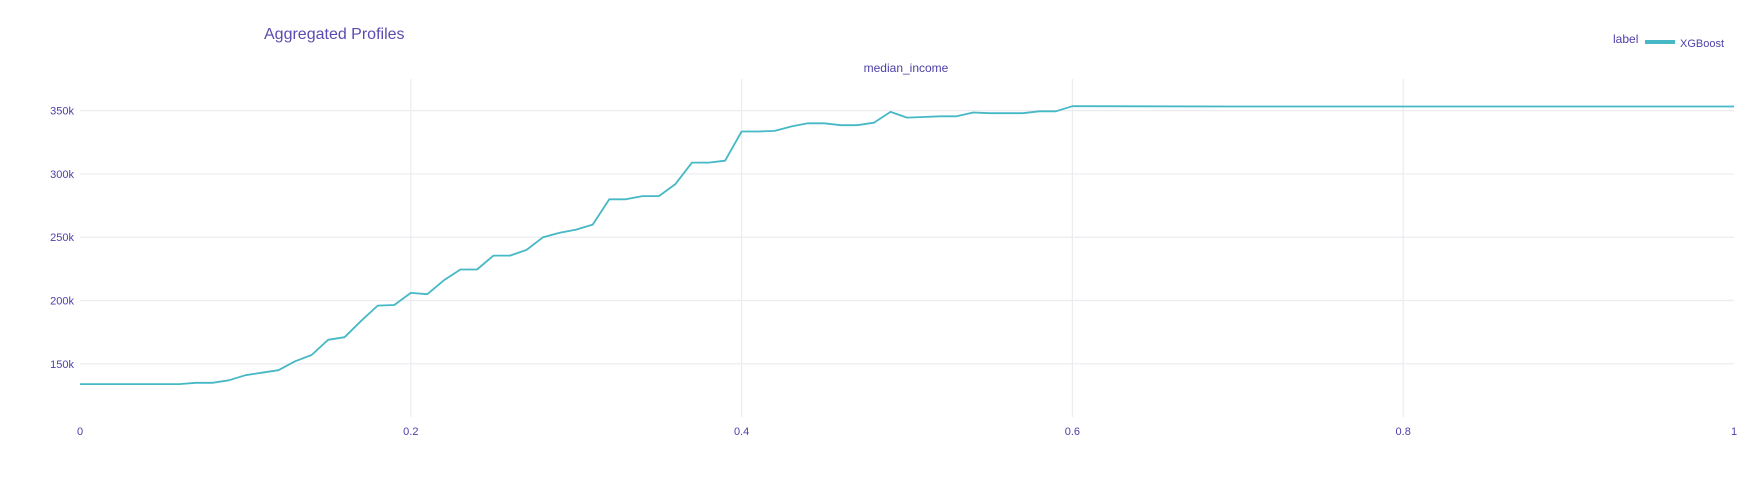 Image resolution: width=1761 pixels, height=489 pixels. I want to click on y-tick-label: 250k, so click(62, 238).